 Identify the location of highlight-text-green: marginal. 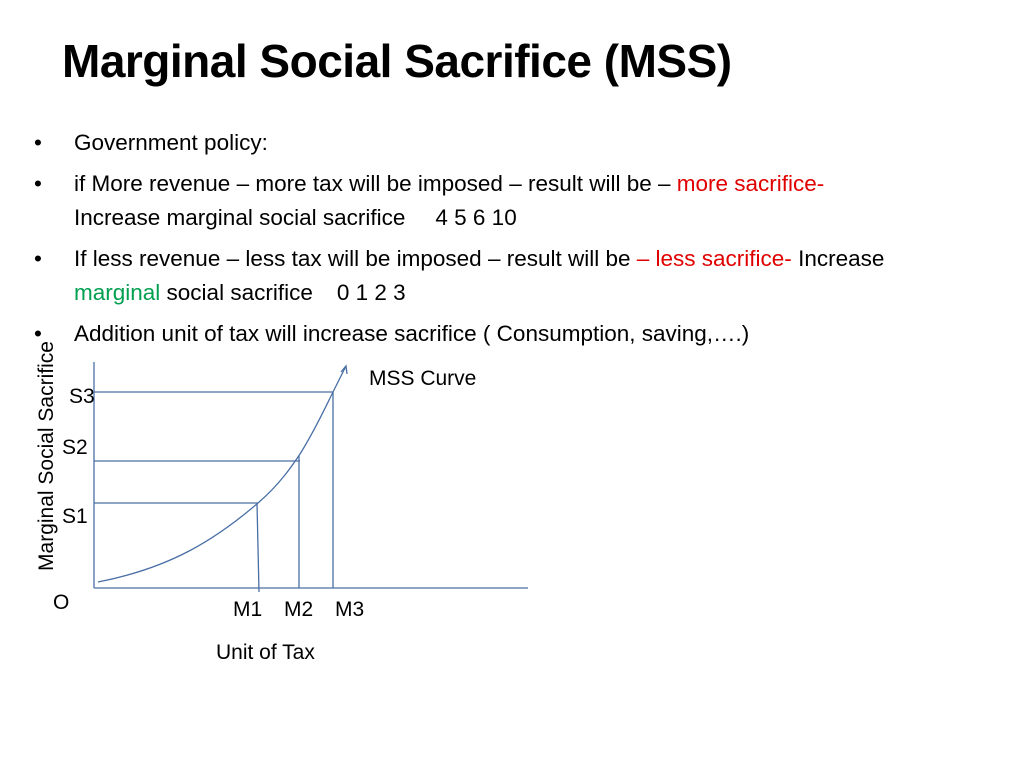
(117, 292).